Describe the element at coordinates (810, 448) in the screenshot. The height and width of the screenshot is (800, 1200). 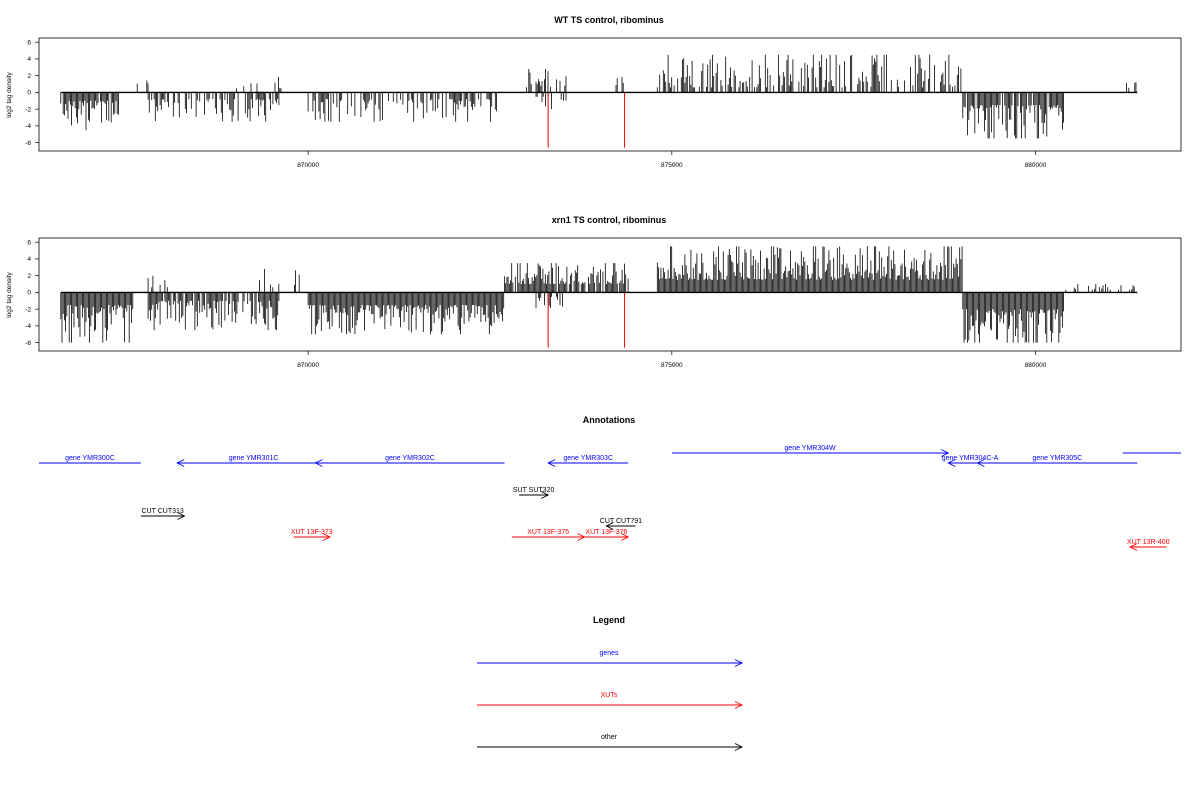
I see `feature-label: gene YMR304W` at that location.